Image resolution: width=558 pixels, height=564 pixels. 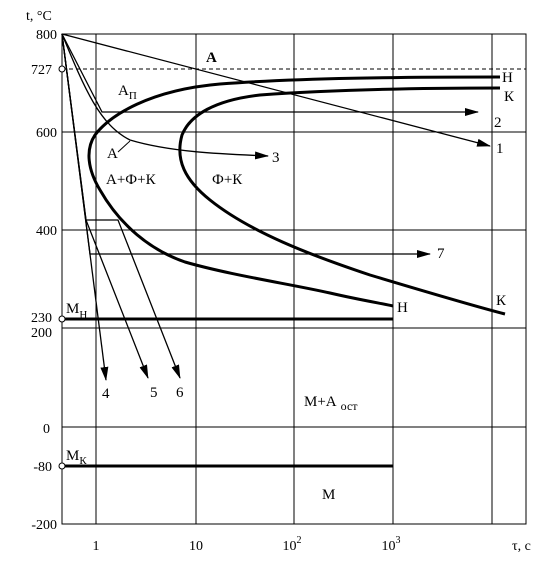 What do you see at coordinates (62, 69) in the screenshot?
I see `point-727-marker` at bounding box center [62, 69].